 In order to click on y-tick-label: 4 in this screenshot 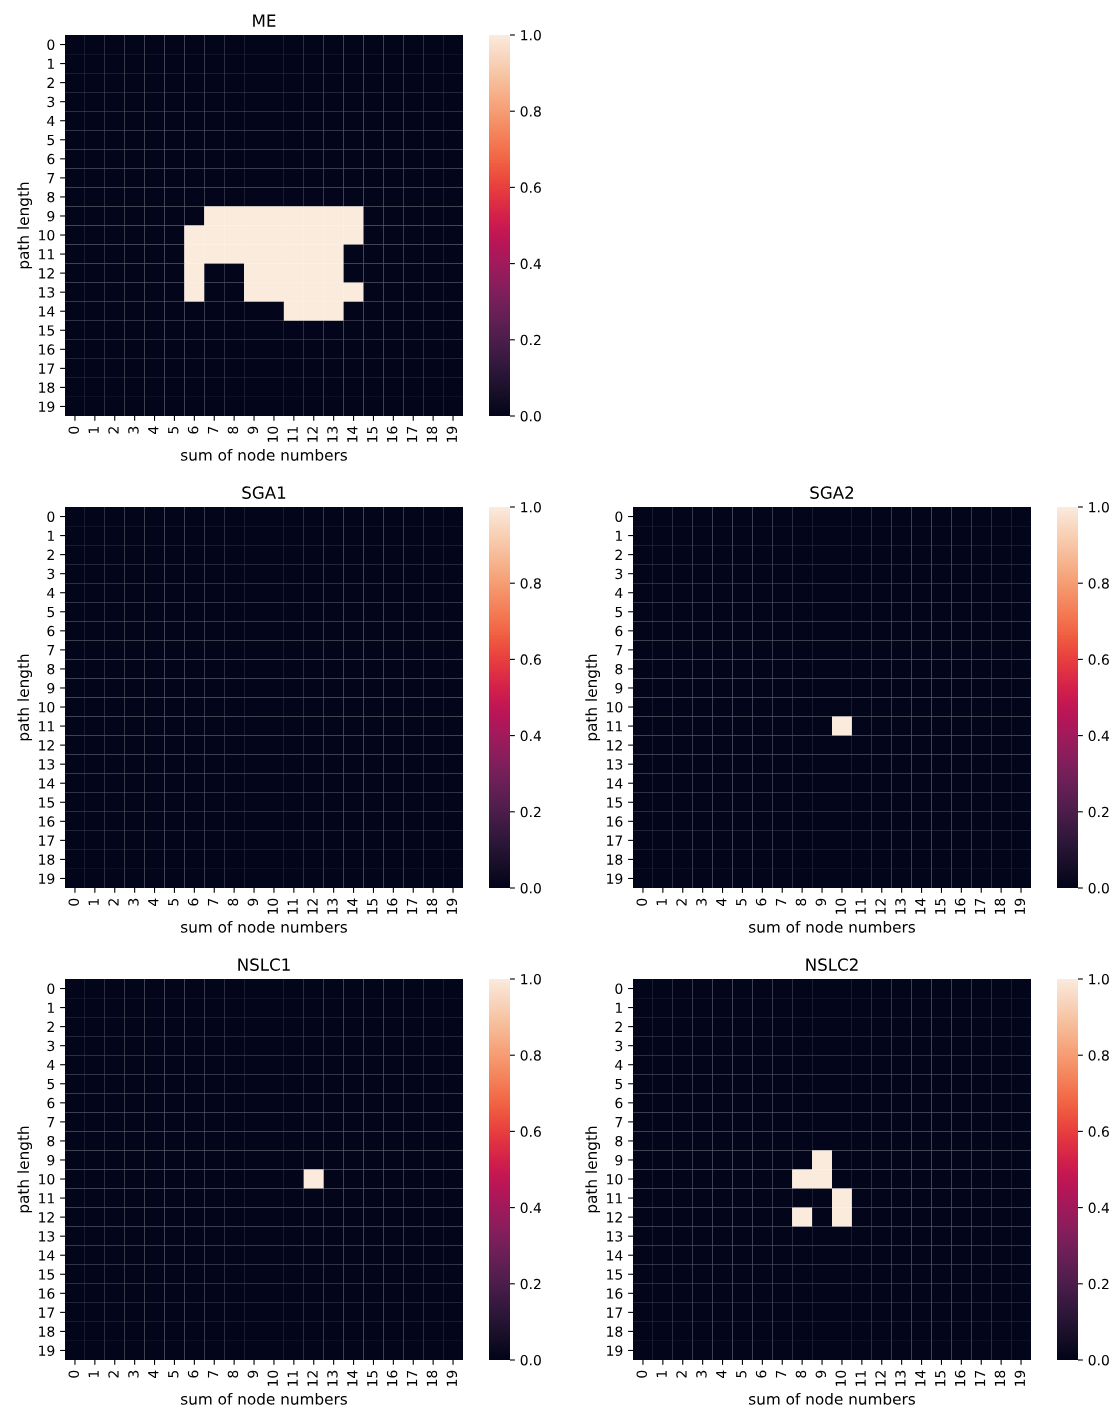, I will do `click(51, 120)`.